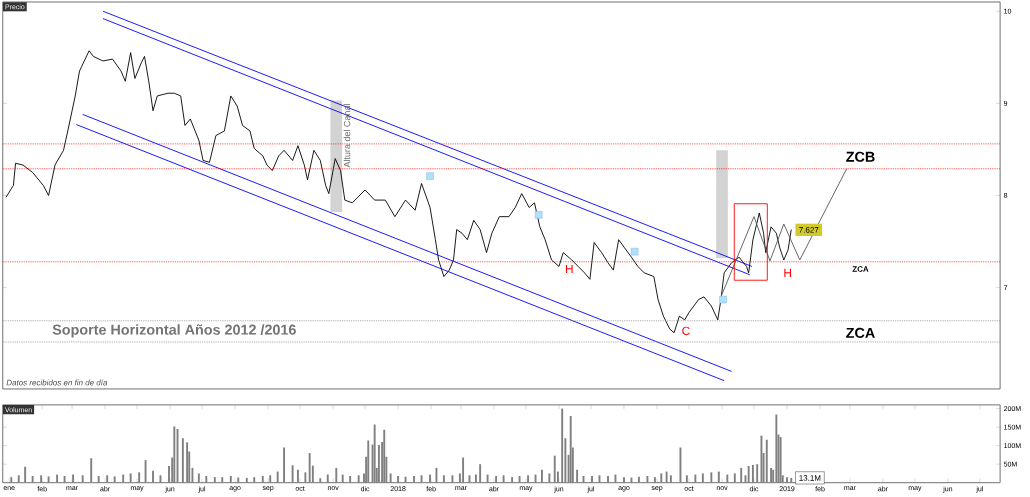 This screenshot has width=1030, height=497. What do you see at coordinates (860, 333) in the screenshot?
I see `annotation: ZCA` at bounding box center [860, 333].